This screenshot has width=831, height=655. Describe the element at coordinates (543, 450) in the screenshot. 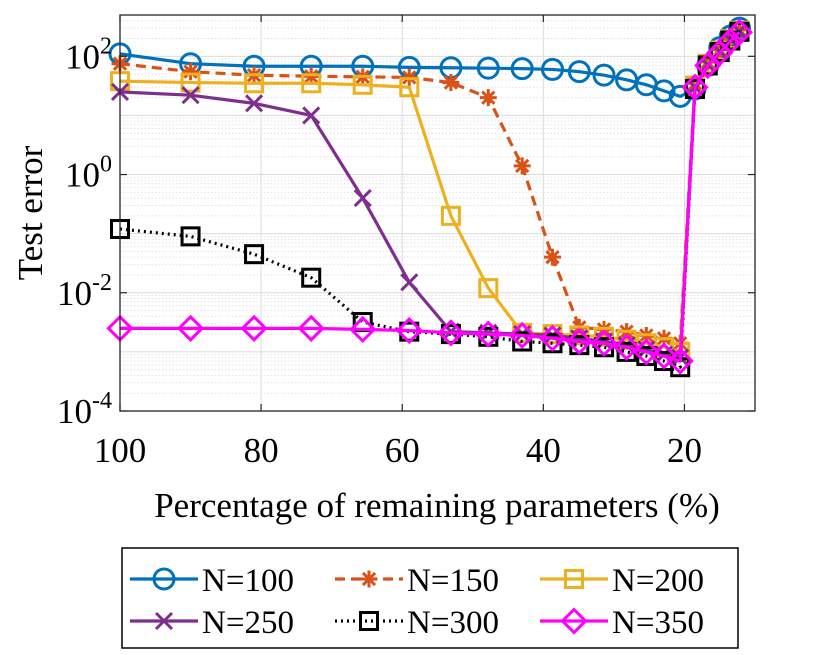

I see `x-tick-label: 40` at that location.